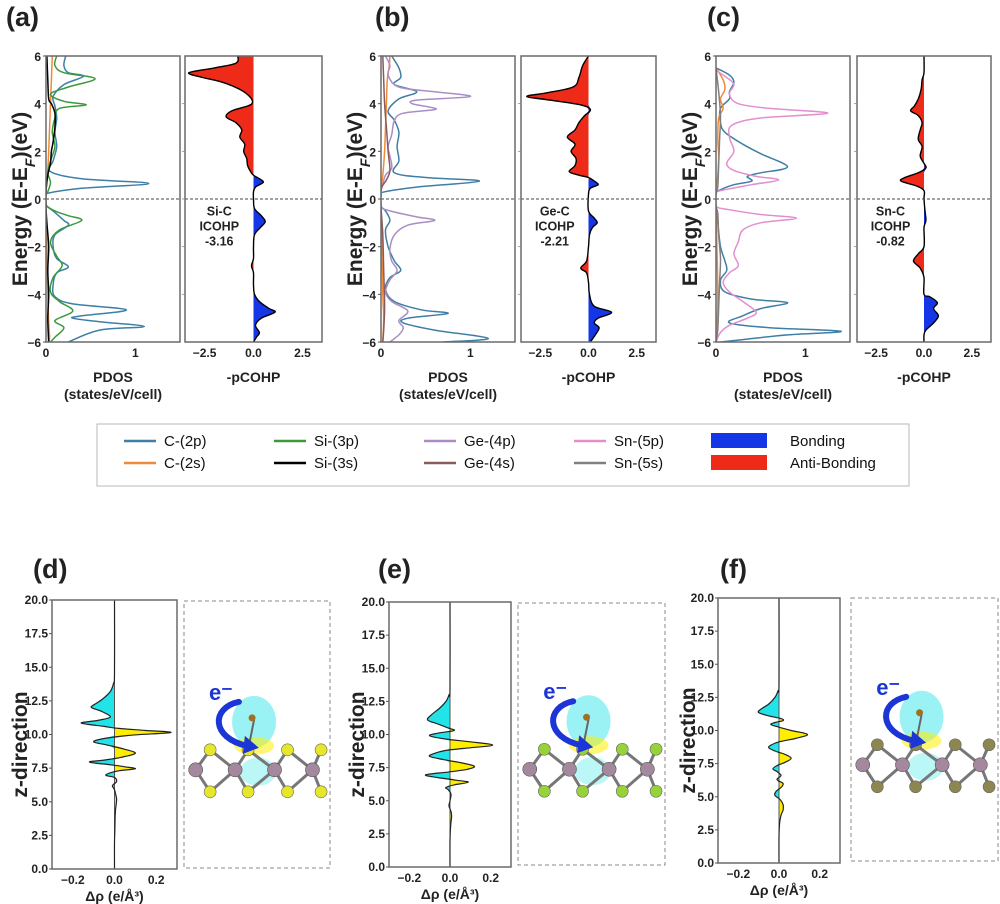  Describe the element at coordinates (34, 248) in the screenshot. I see `y-tick-label: −2` at that location.